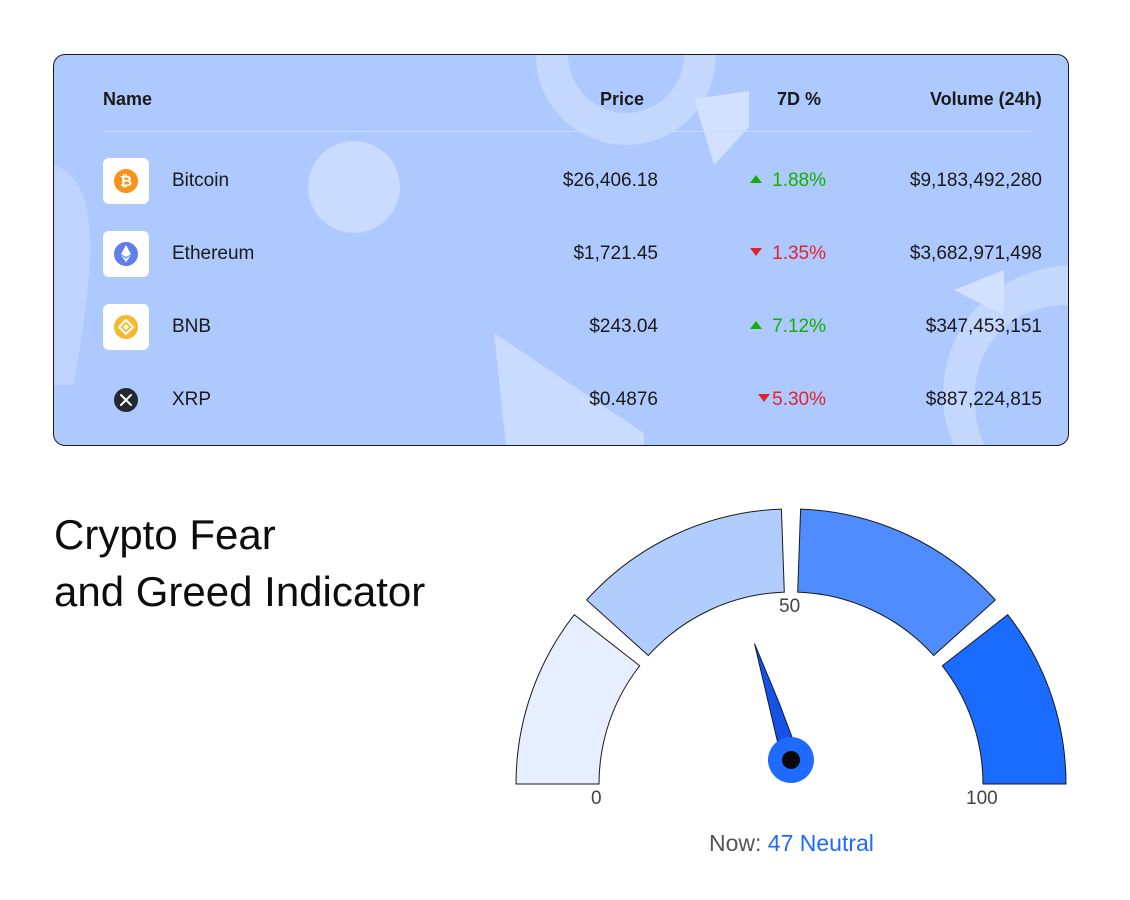 This screenshot has height=900, width=1130. What do you see at coordinates (983, 399) in the screenshot?
I see `coin-volume: $887,224,815` at bounding box center [983, 399].